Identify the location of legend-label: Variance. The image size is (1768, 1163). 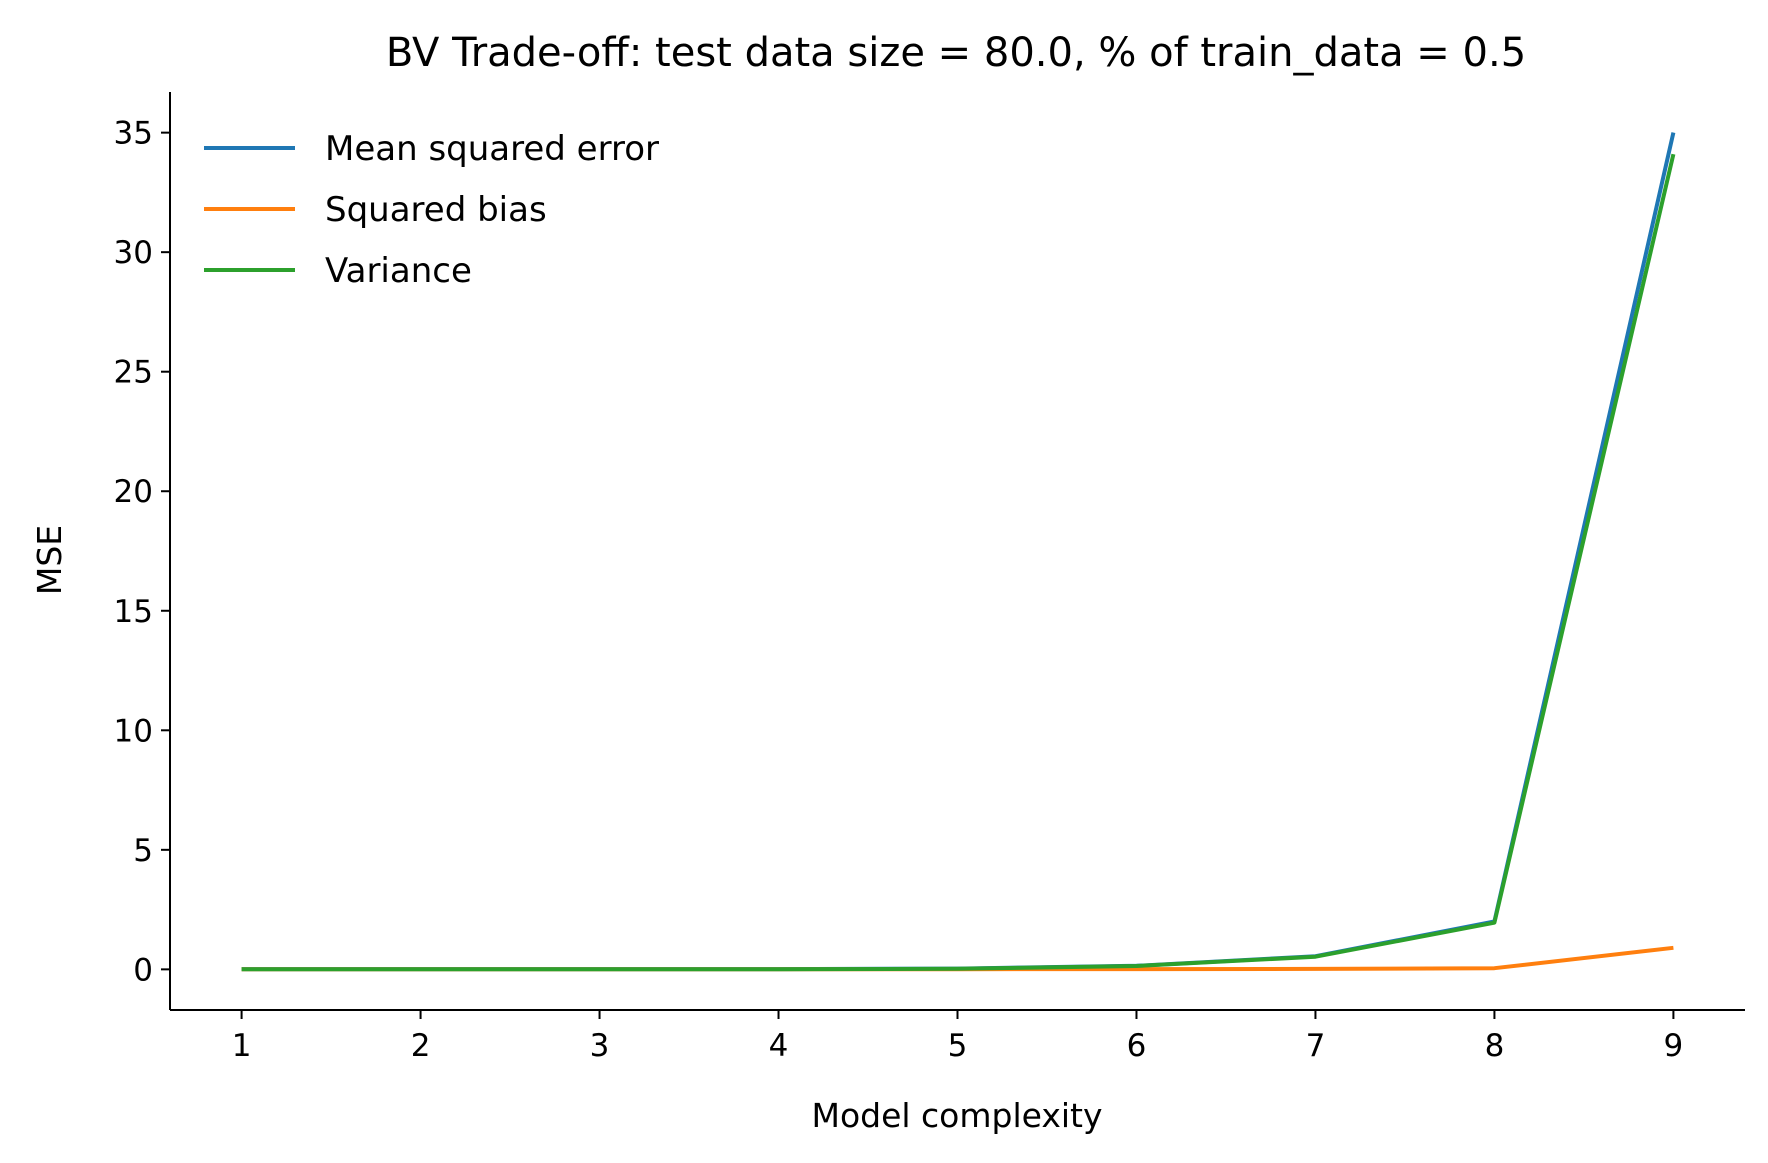
(398, 271).